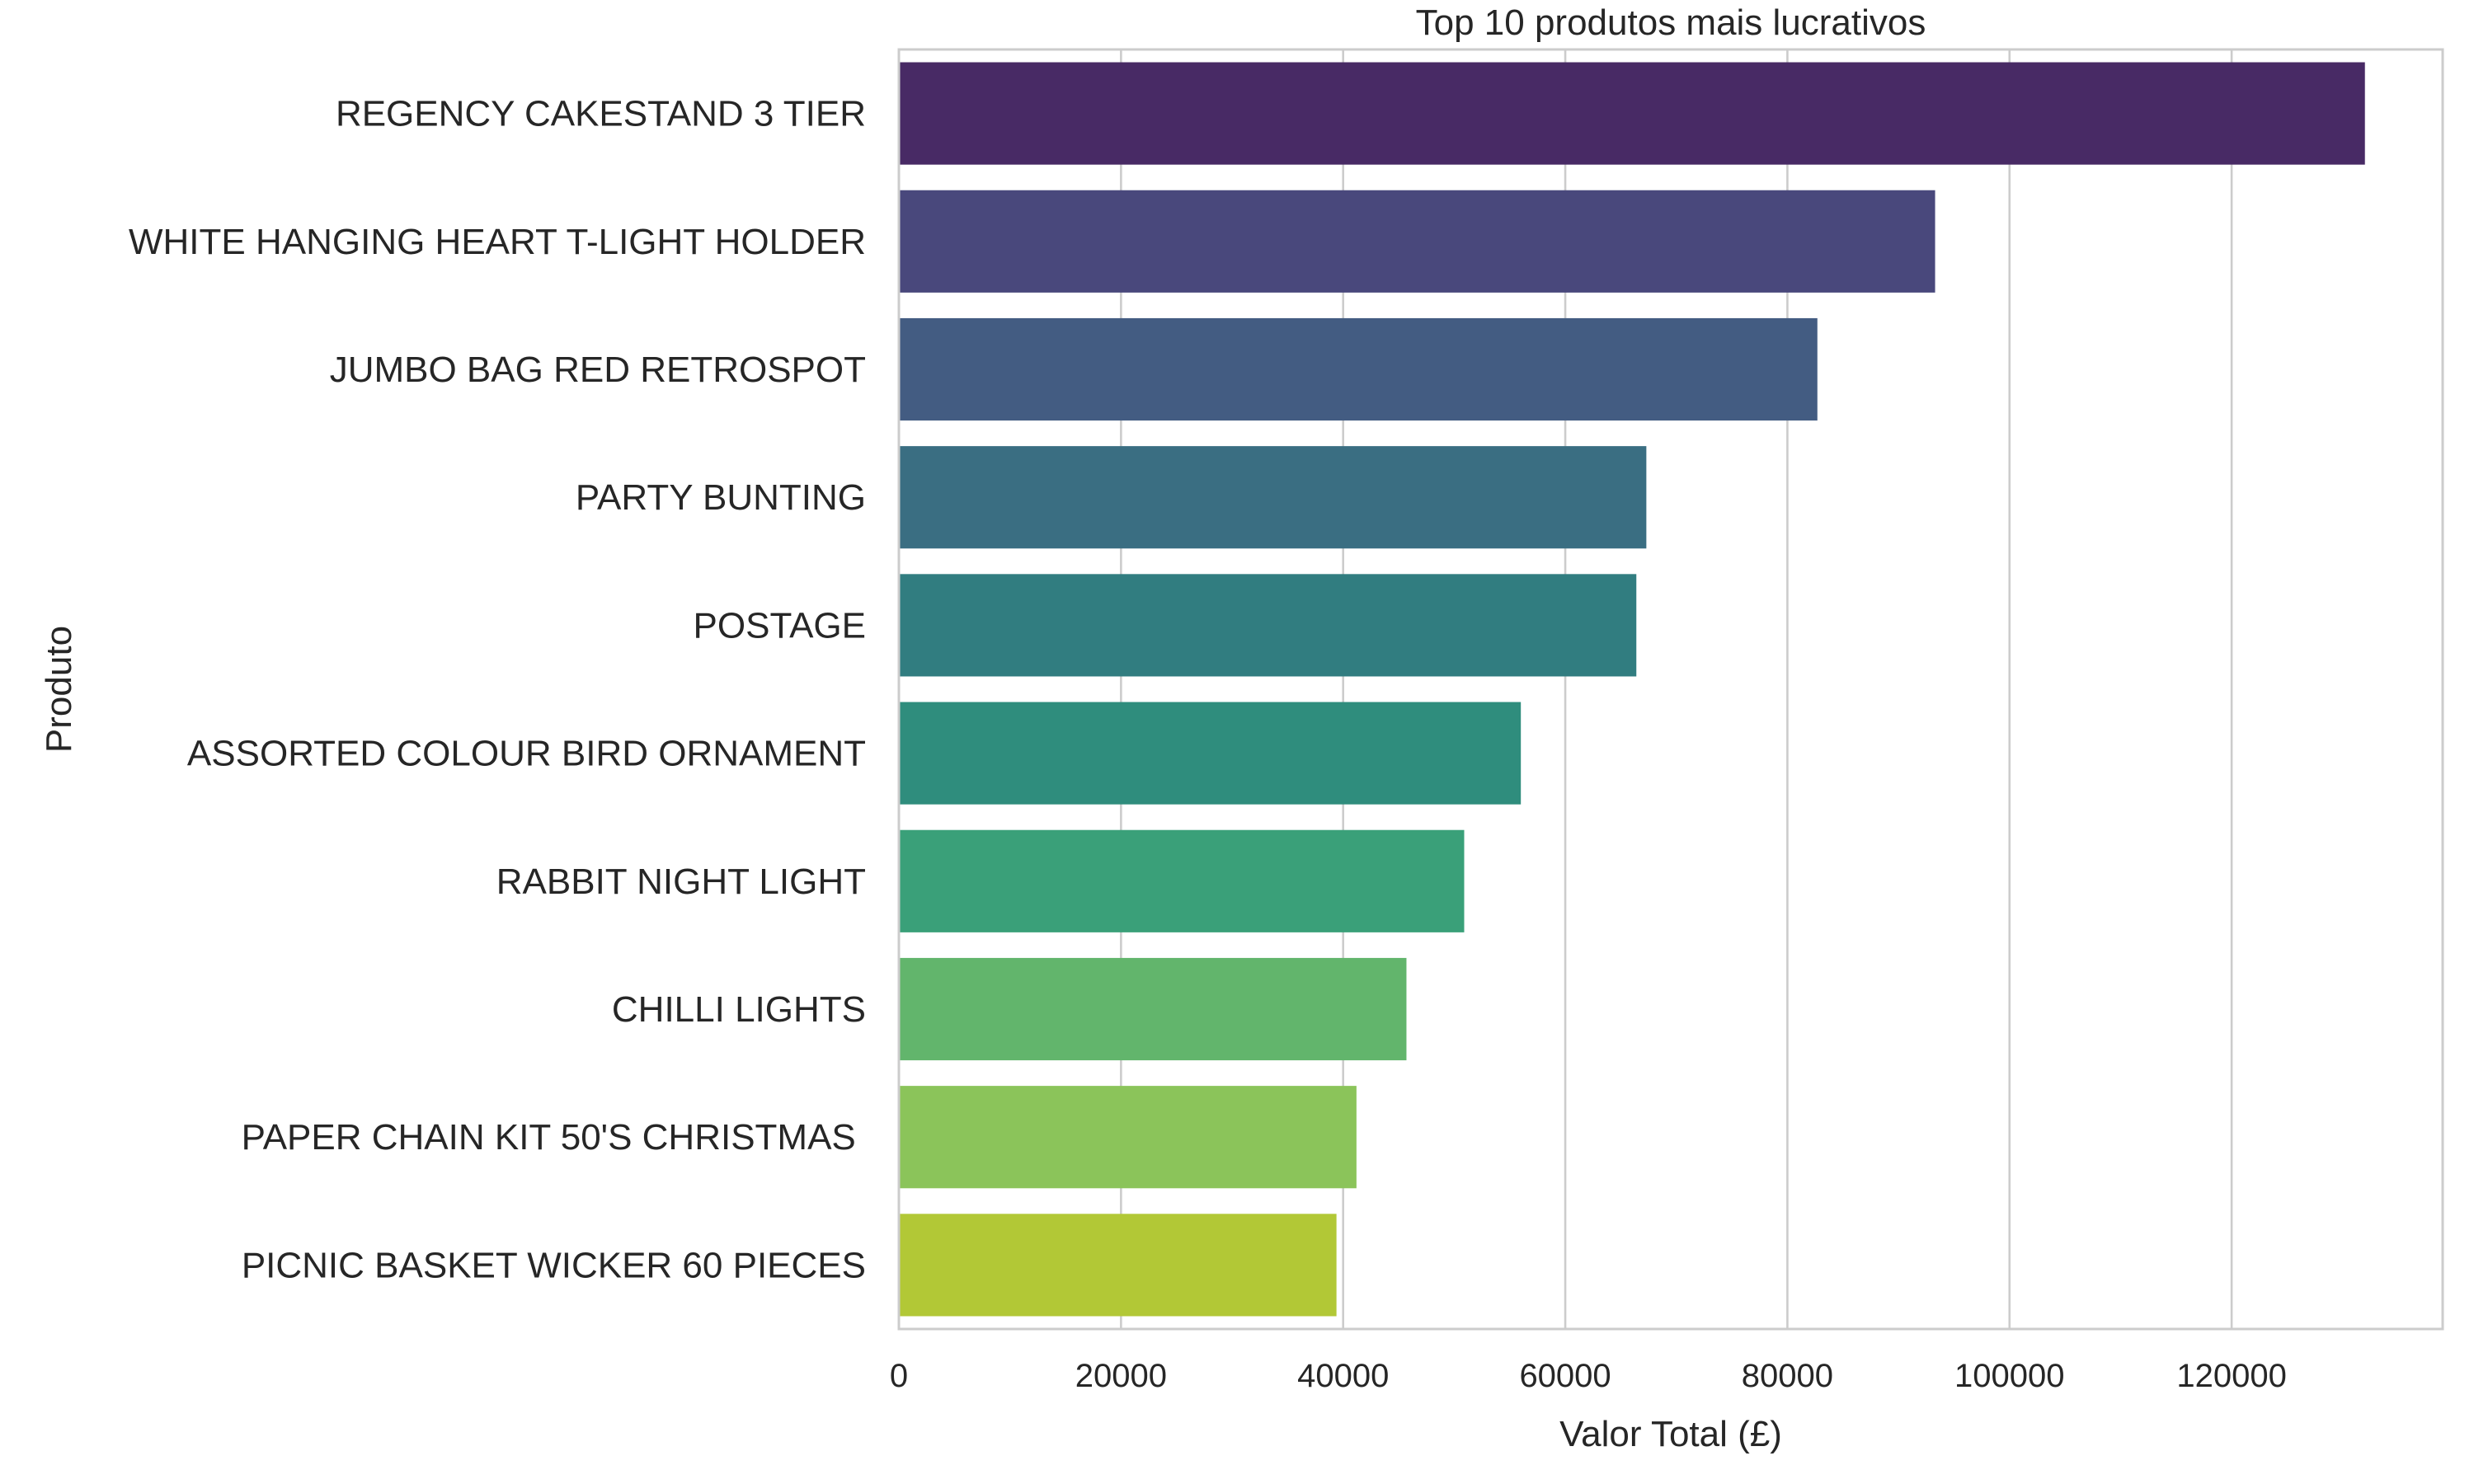 Image resolution: width=2474 pixels, height=1484 pixels. What do you see at coordinates (780, 625) in the screenshot?
I see `y-tick-label-5: POSTAGE` at bounding box center [780, 625].